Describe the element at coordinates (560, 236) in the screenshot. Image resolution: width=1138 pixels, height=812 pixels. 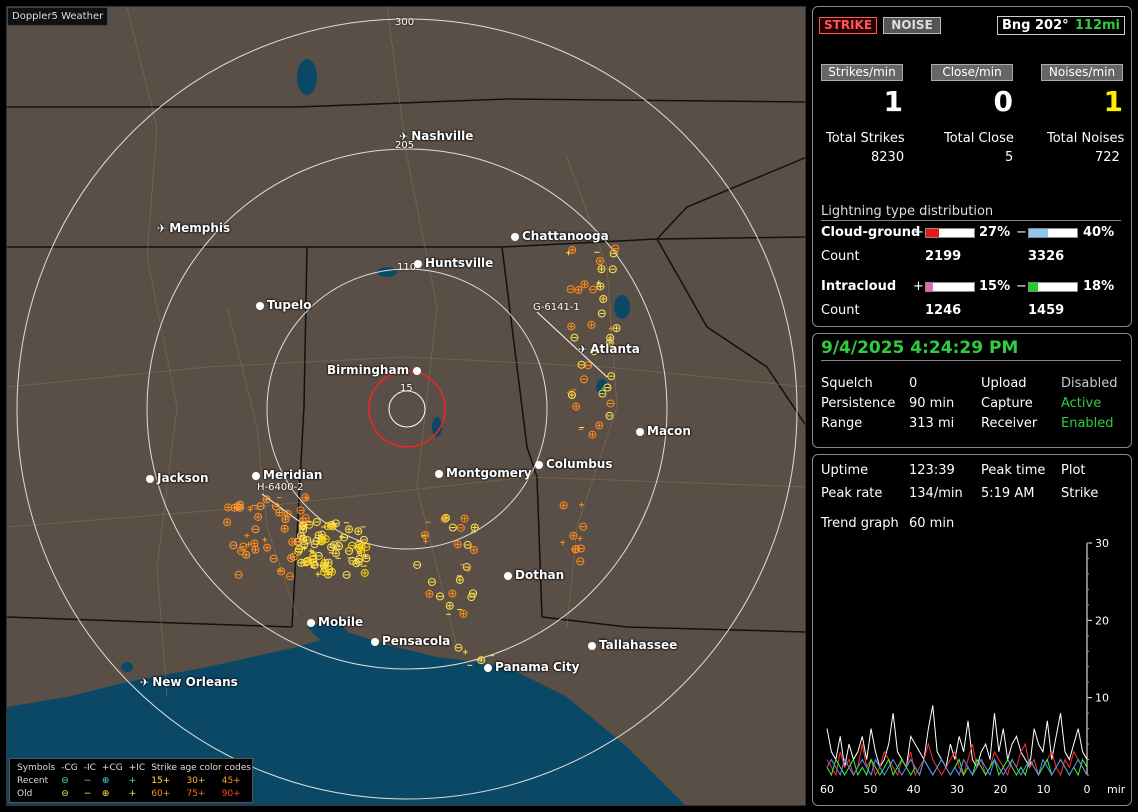
I see `city-chattanooga: Chattanooga` at that location.